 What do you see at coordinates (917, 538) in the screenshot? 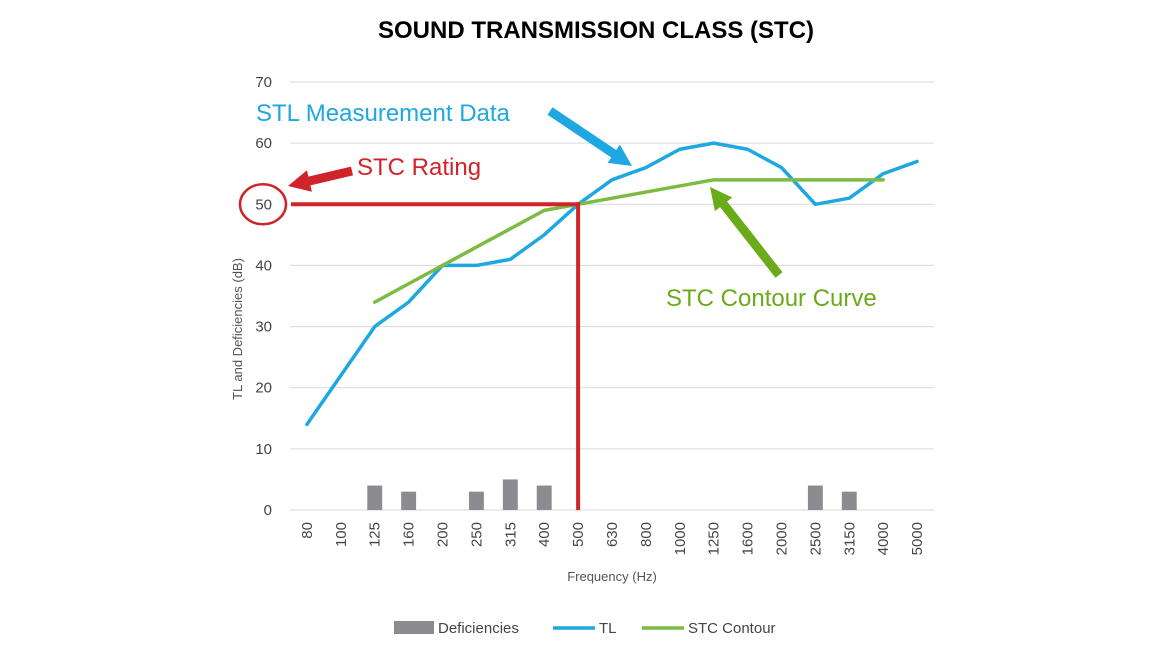
I see `x-tick-label: 5000` at bounding box center [917, 538].